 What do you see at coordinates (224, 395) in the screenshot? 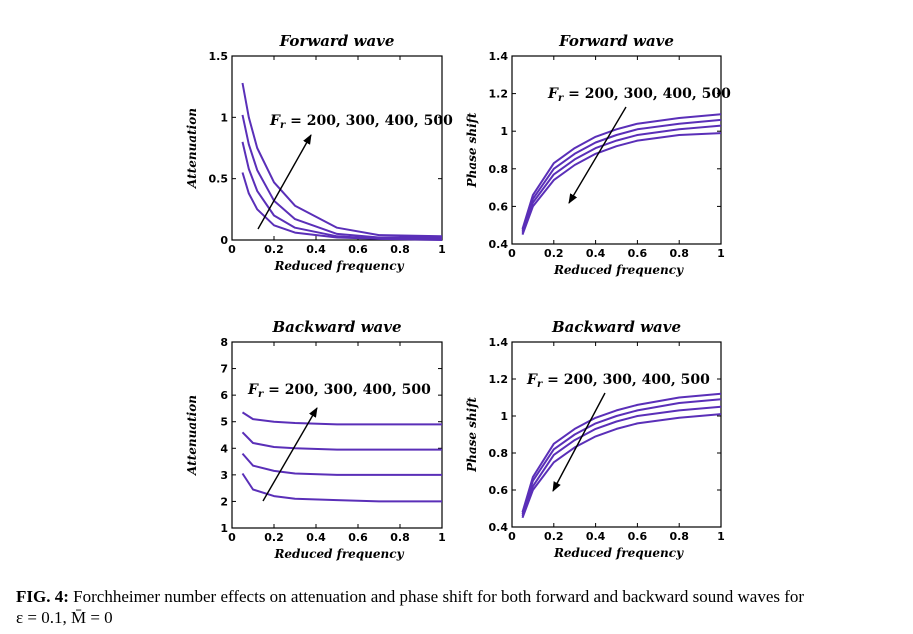
I see `y-tick-label: 6` at bounding box center [224, 395].